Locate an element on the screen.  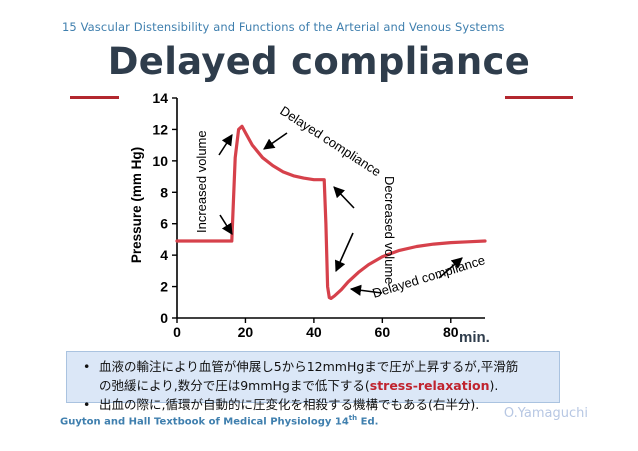
arrow-increased-volume-up is located at coordinates (225, 145).